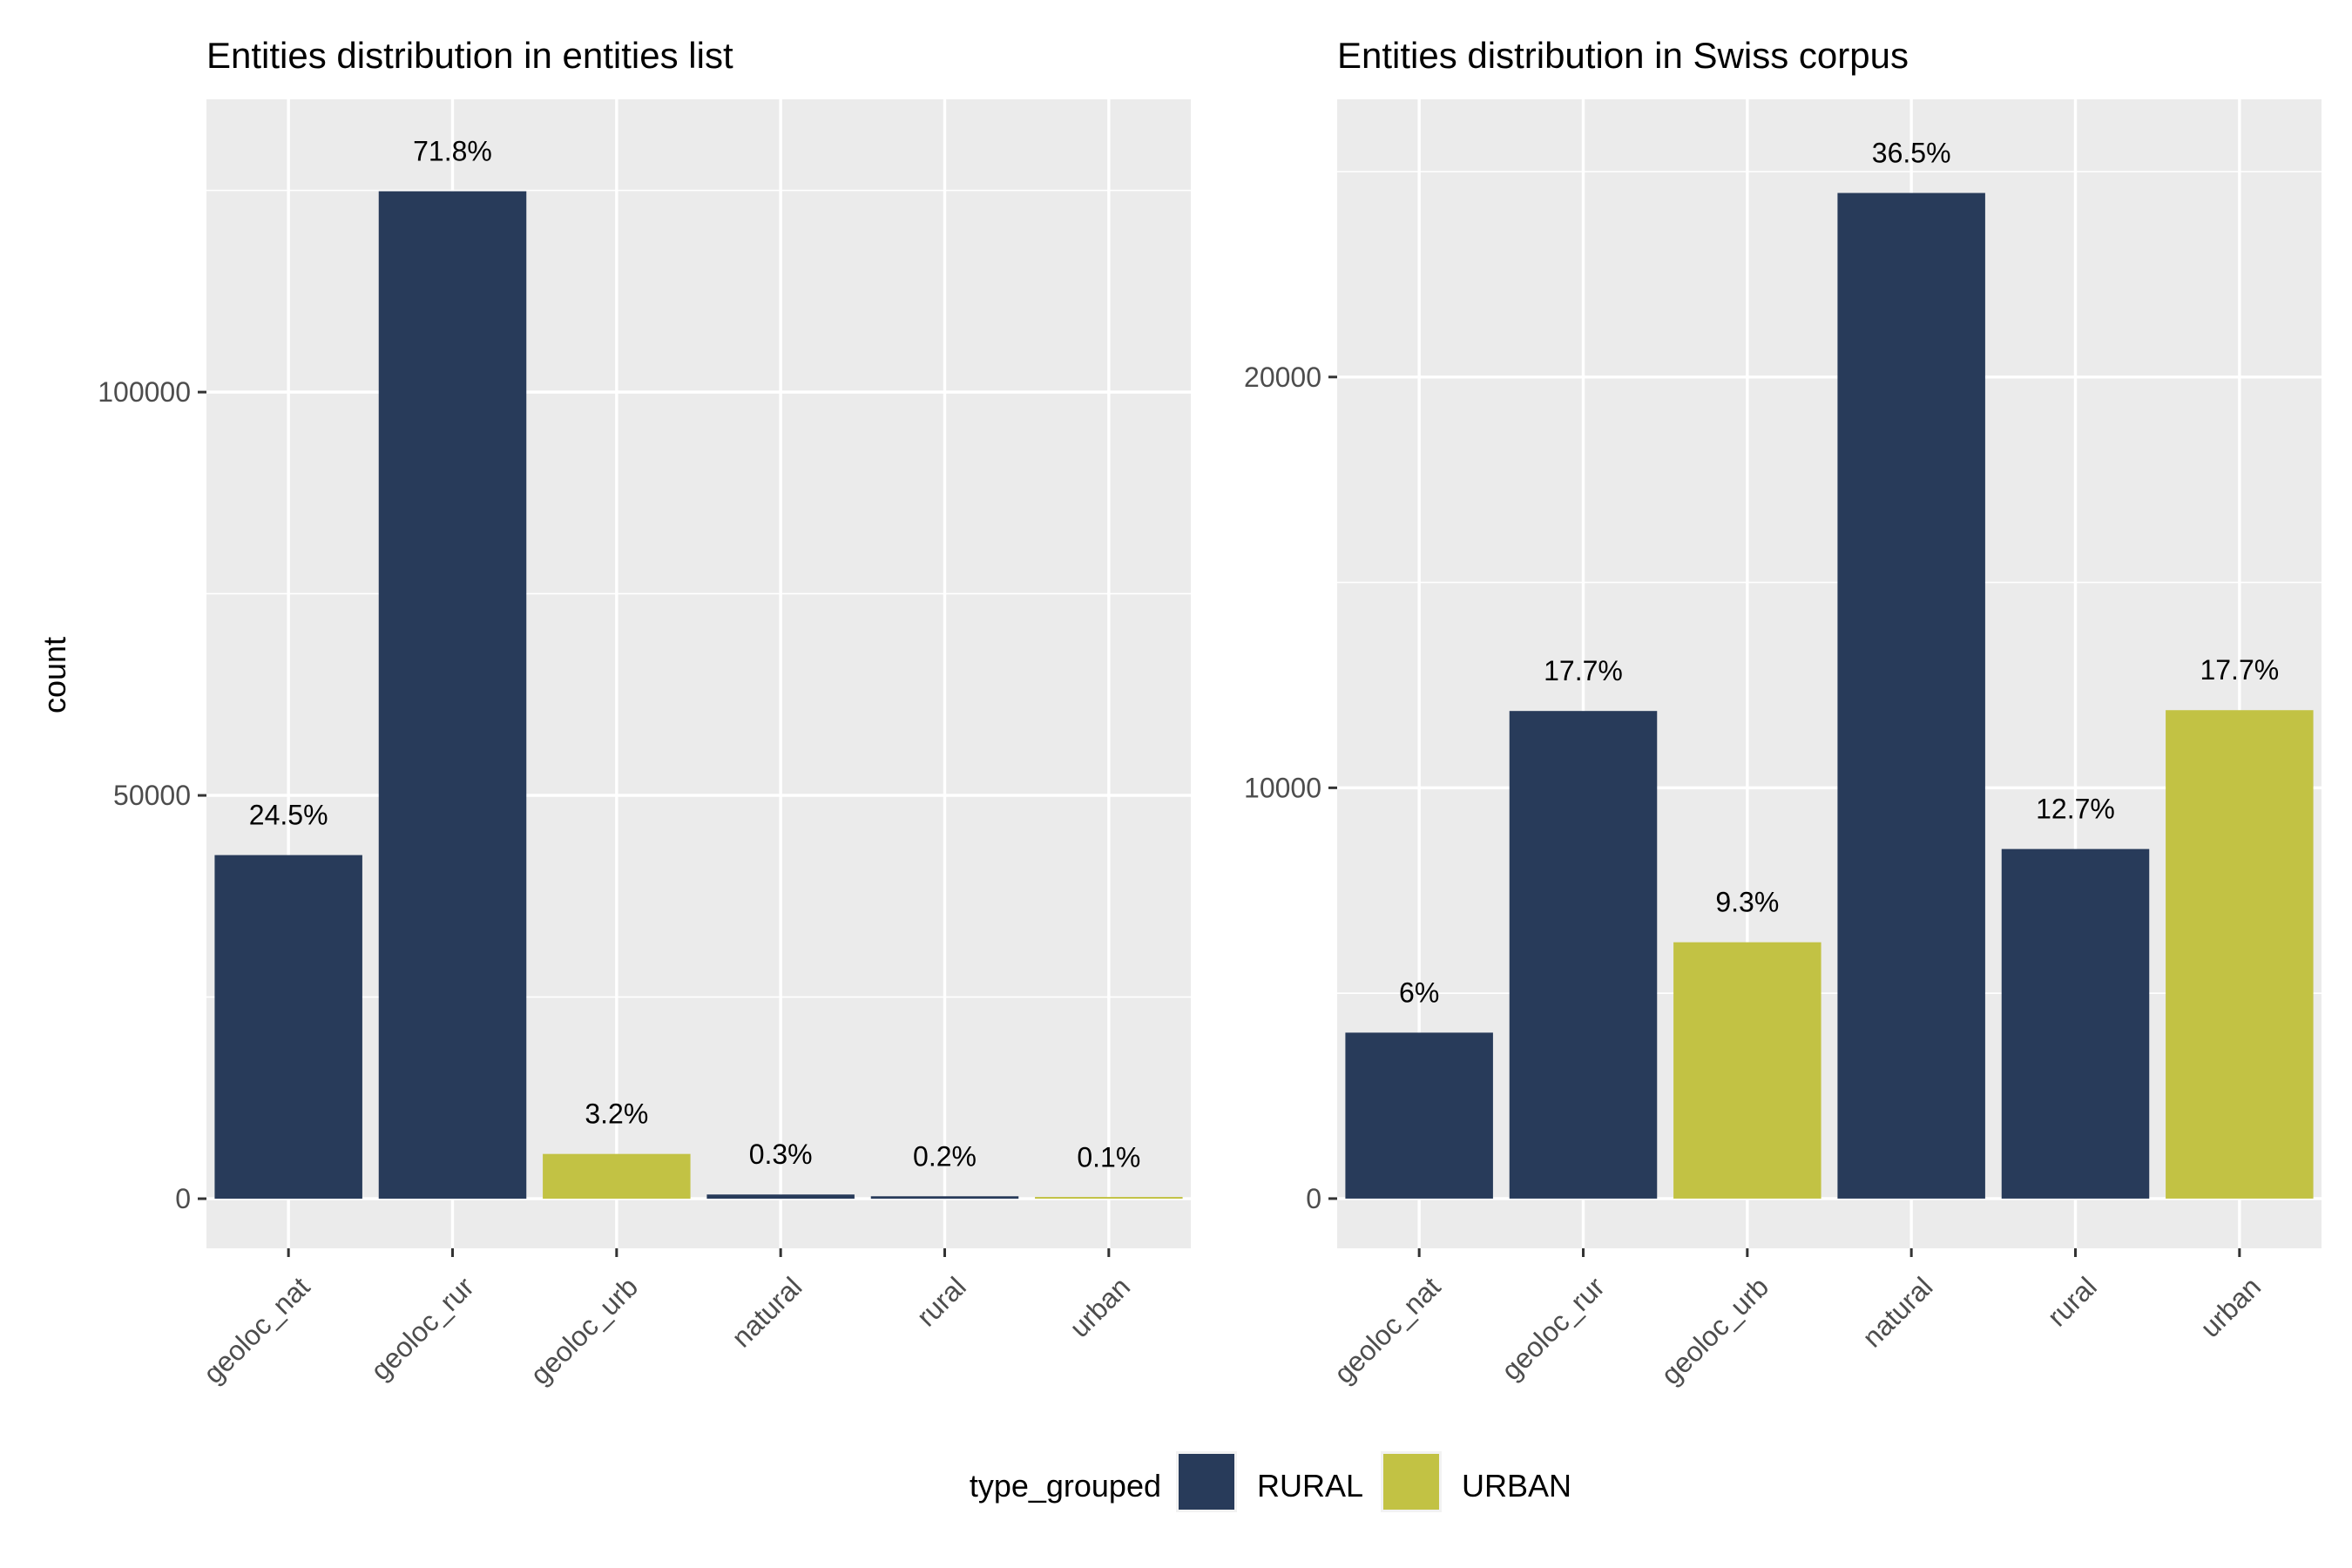  I want to click on y-axis-title: count, so click(54, 675).